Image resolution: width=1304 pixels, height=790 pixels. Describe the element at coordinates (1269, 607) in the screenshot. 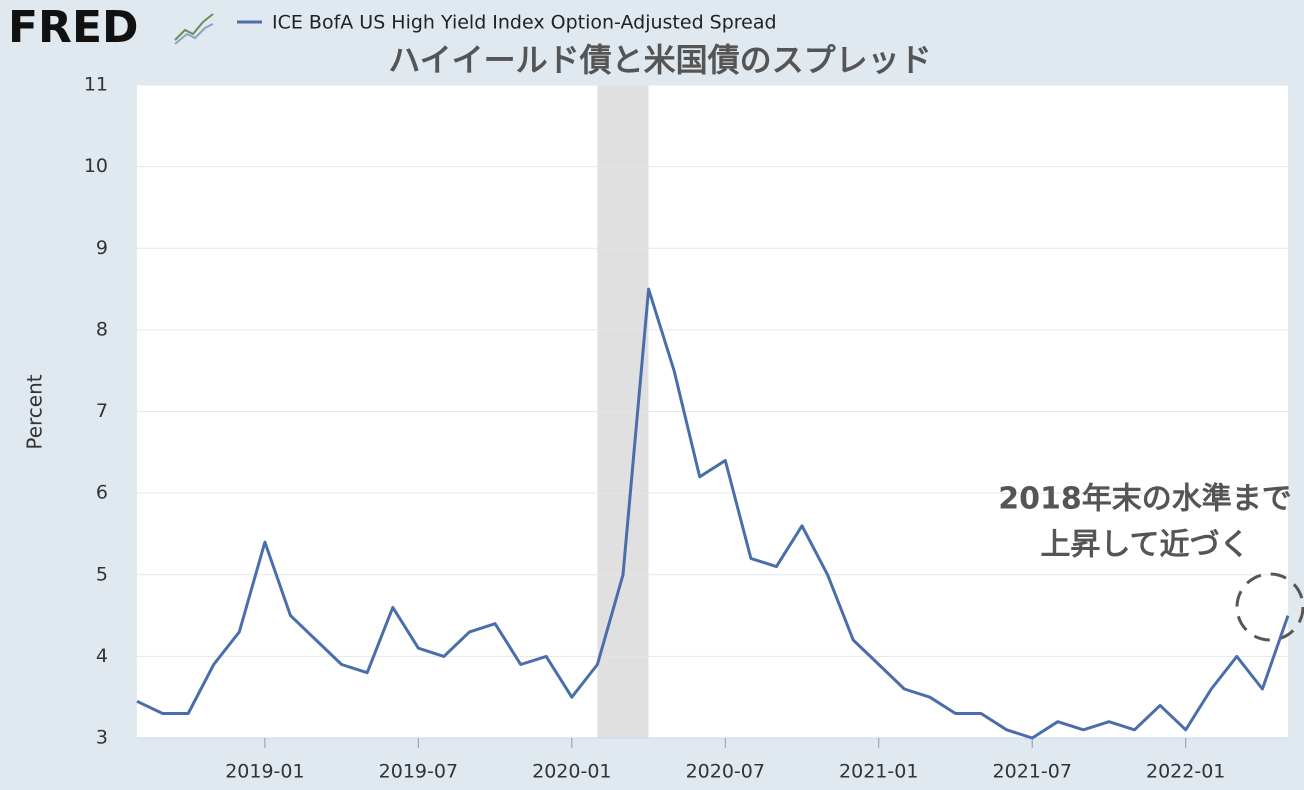

I see `highlight-circle` at that location.